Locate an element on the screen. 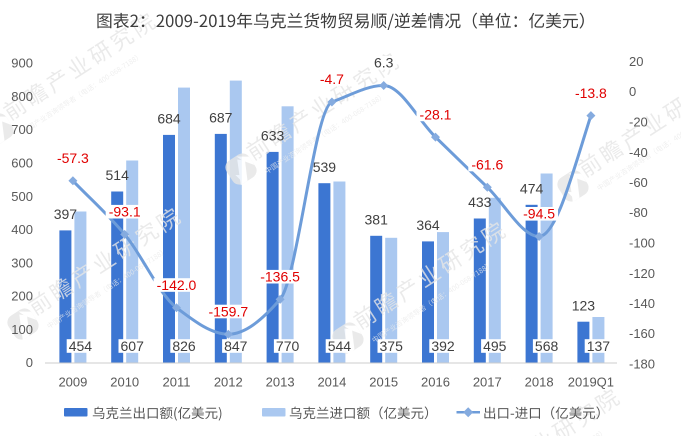  svg-text: 539 is located at coordinates (325, 167).